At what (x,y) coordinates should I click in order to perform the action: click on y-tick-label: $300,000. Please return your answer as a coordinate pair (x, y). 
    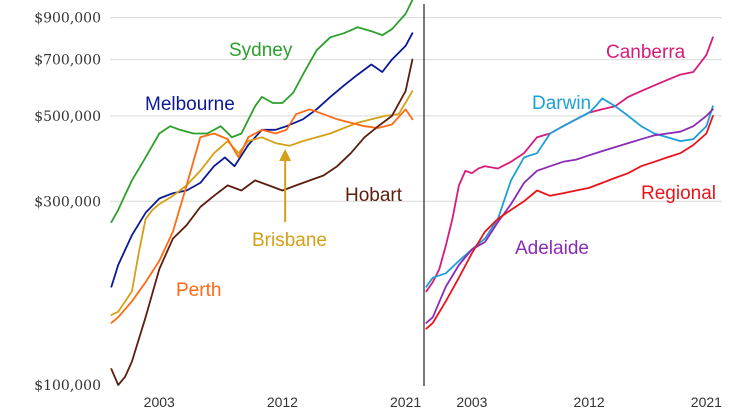
    Looking at the image, I should click on (67, 202).